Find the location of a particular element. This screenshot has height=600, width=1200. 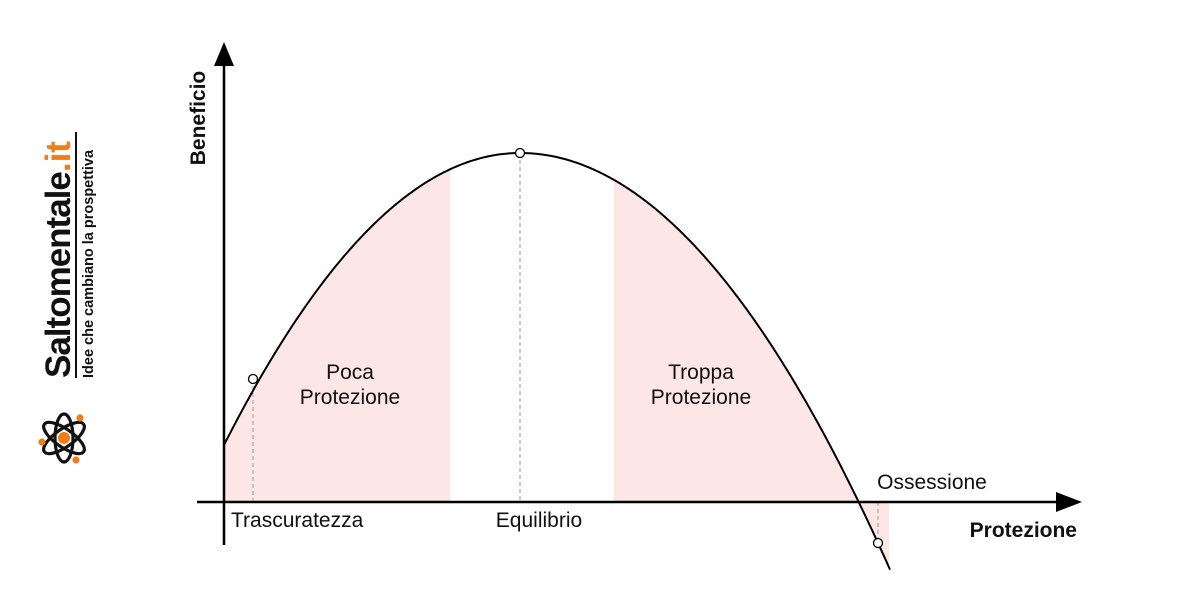

y-axis-arrow is located at coordinates (224, 54).